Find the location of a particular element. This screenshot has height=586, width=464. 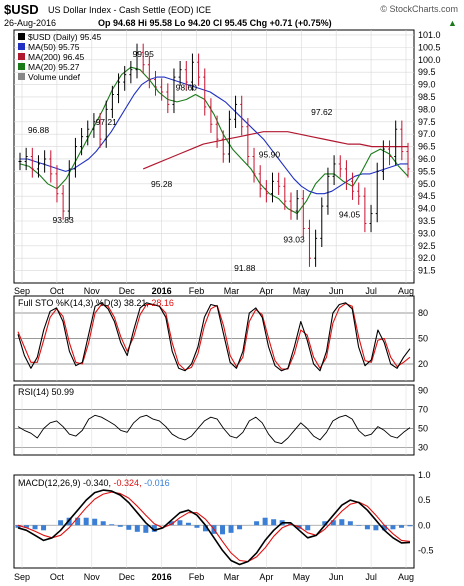

macd-line is located at coordinates (214, 527).